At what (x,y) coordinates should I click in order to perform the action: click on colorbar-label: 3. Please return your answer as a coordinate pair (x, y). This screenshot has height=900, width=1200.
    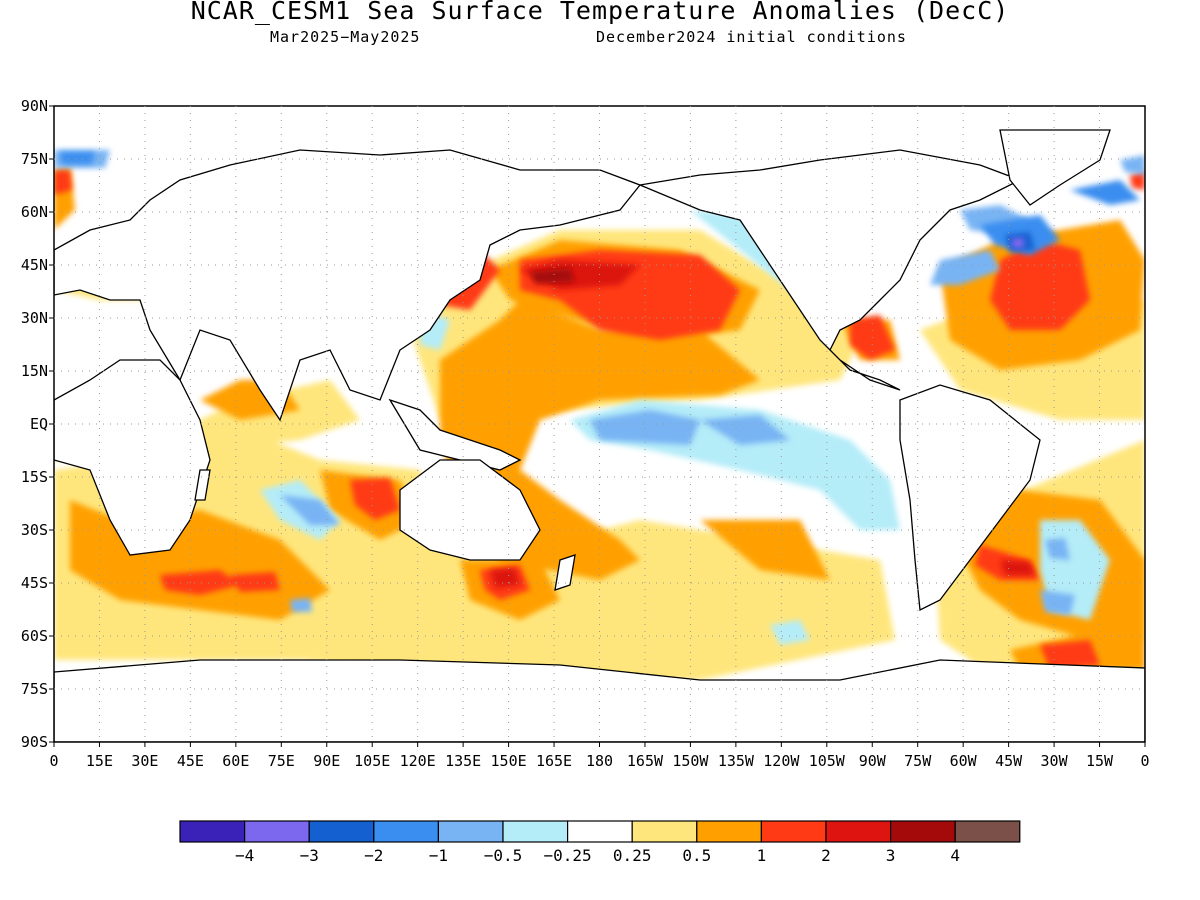
    Looking at the image, I should click on (891, 855).